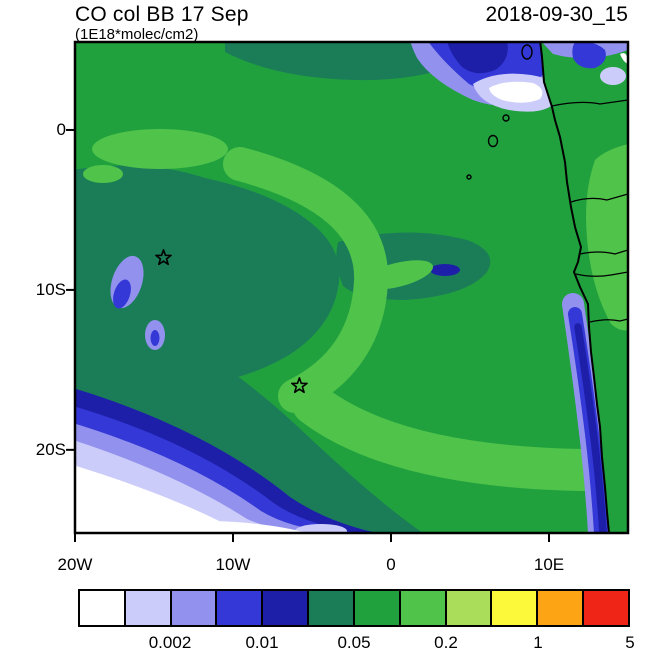 The width and height of the screenshot is (650, 667). Describe the element at coordinates (178, 499) in the screenshot. I see `region-white-sw-corner` at that location.